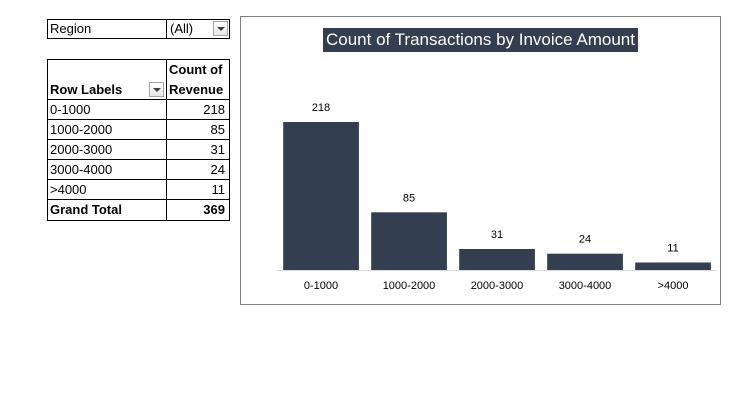  Describe the element at coordinates (409, 286) in the screenshot. I see `x-axis-tick-label: 1000-2000` at that location.